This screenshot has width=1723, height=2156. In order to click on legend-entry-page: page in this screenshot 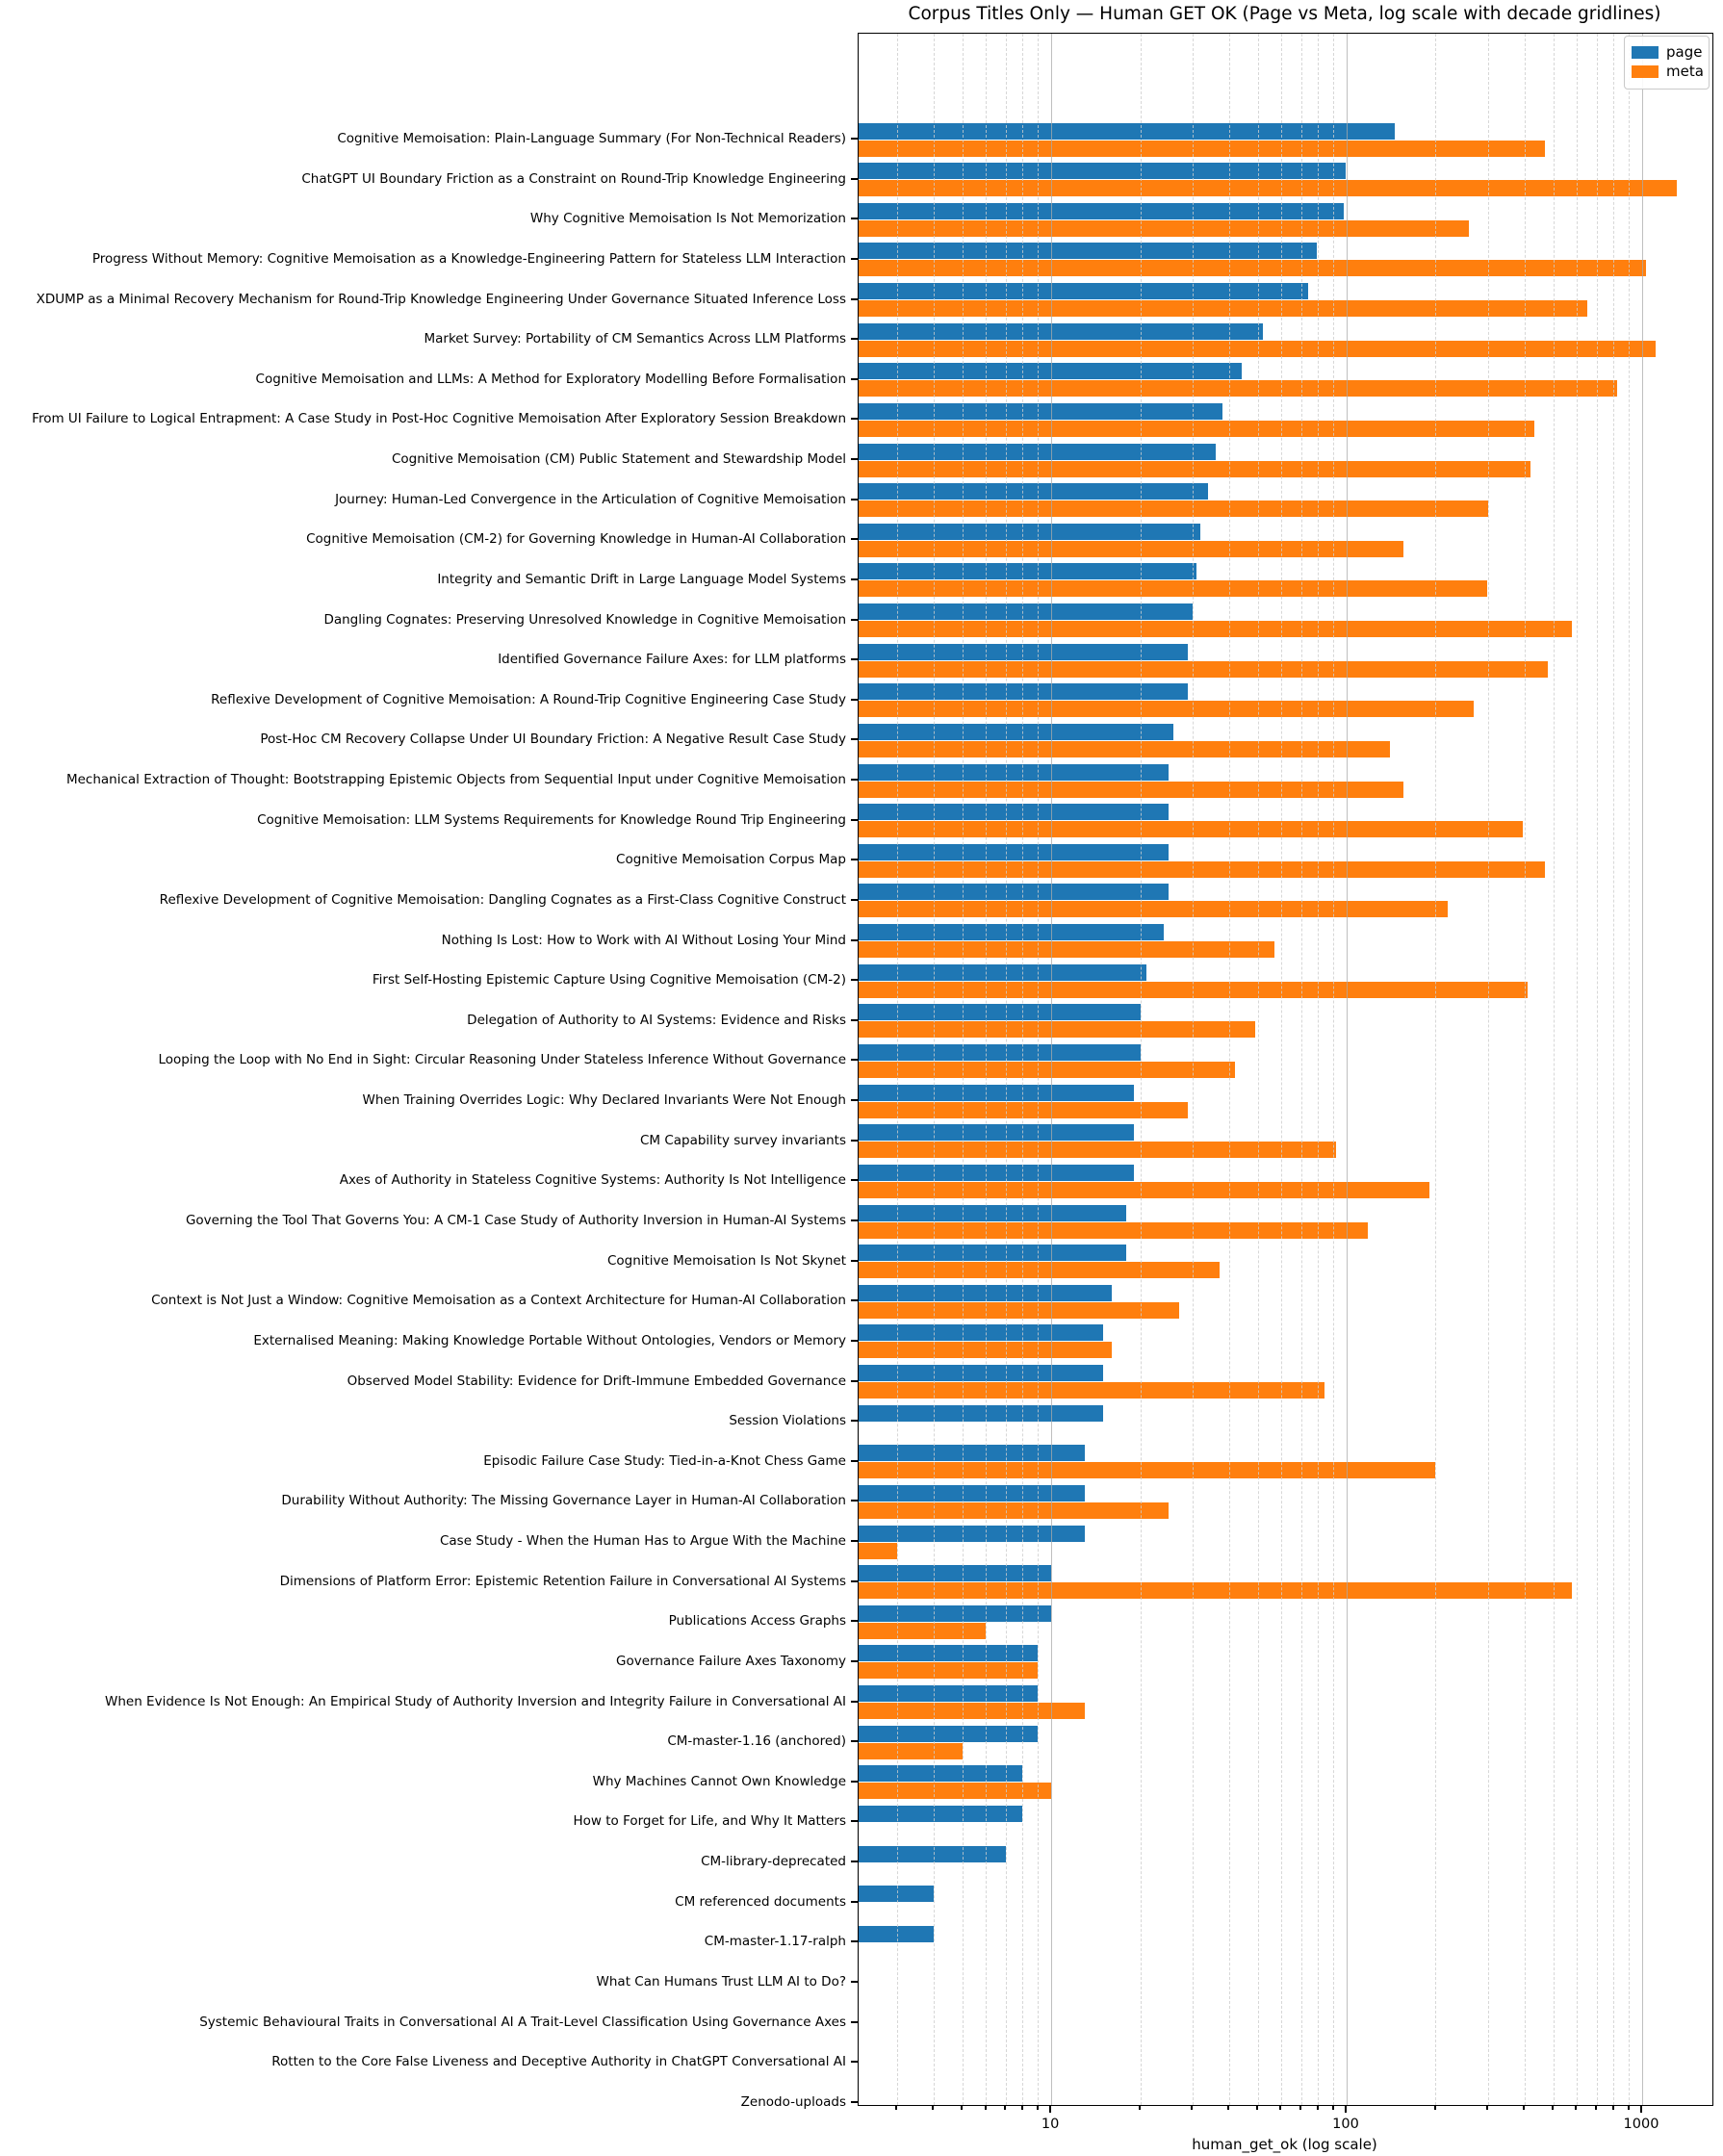, I will do `click(1667, 52)`.